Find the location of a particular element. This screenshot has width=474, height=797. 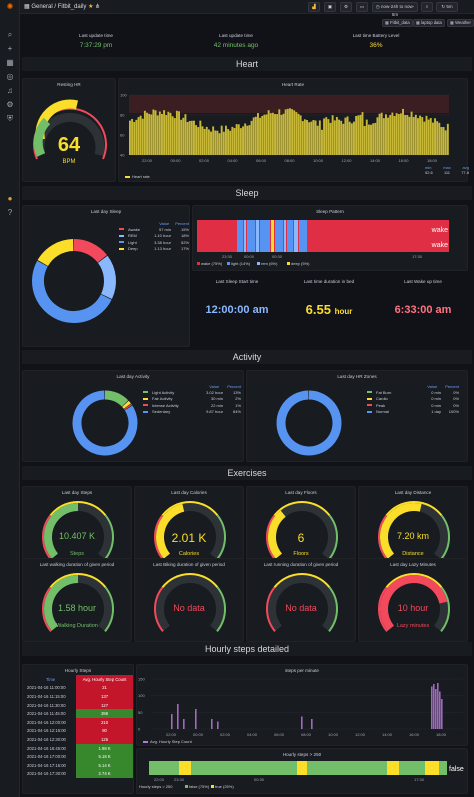

help-icon: ? is located at coordinates (10, 212).